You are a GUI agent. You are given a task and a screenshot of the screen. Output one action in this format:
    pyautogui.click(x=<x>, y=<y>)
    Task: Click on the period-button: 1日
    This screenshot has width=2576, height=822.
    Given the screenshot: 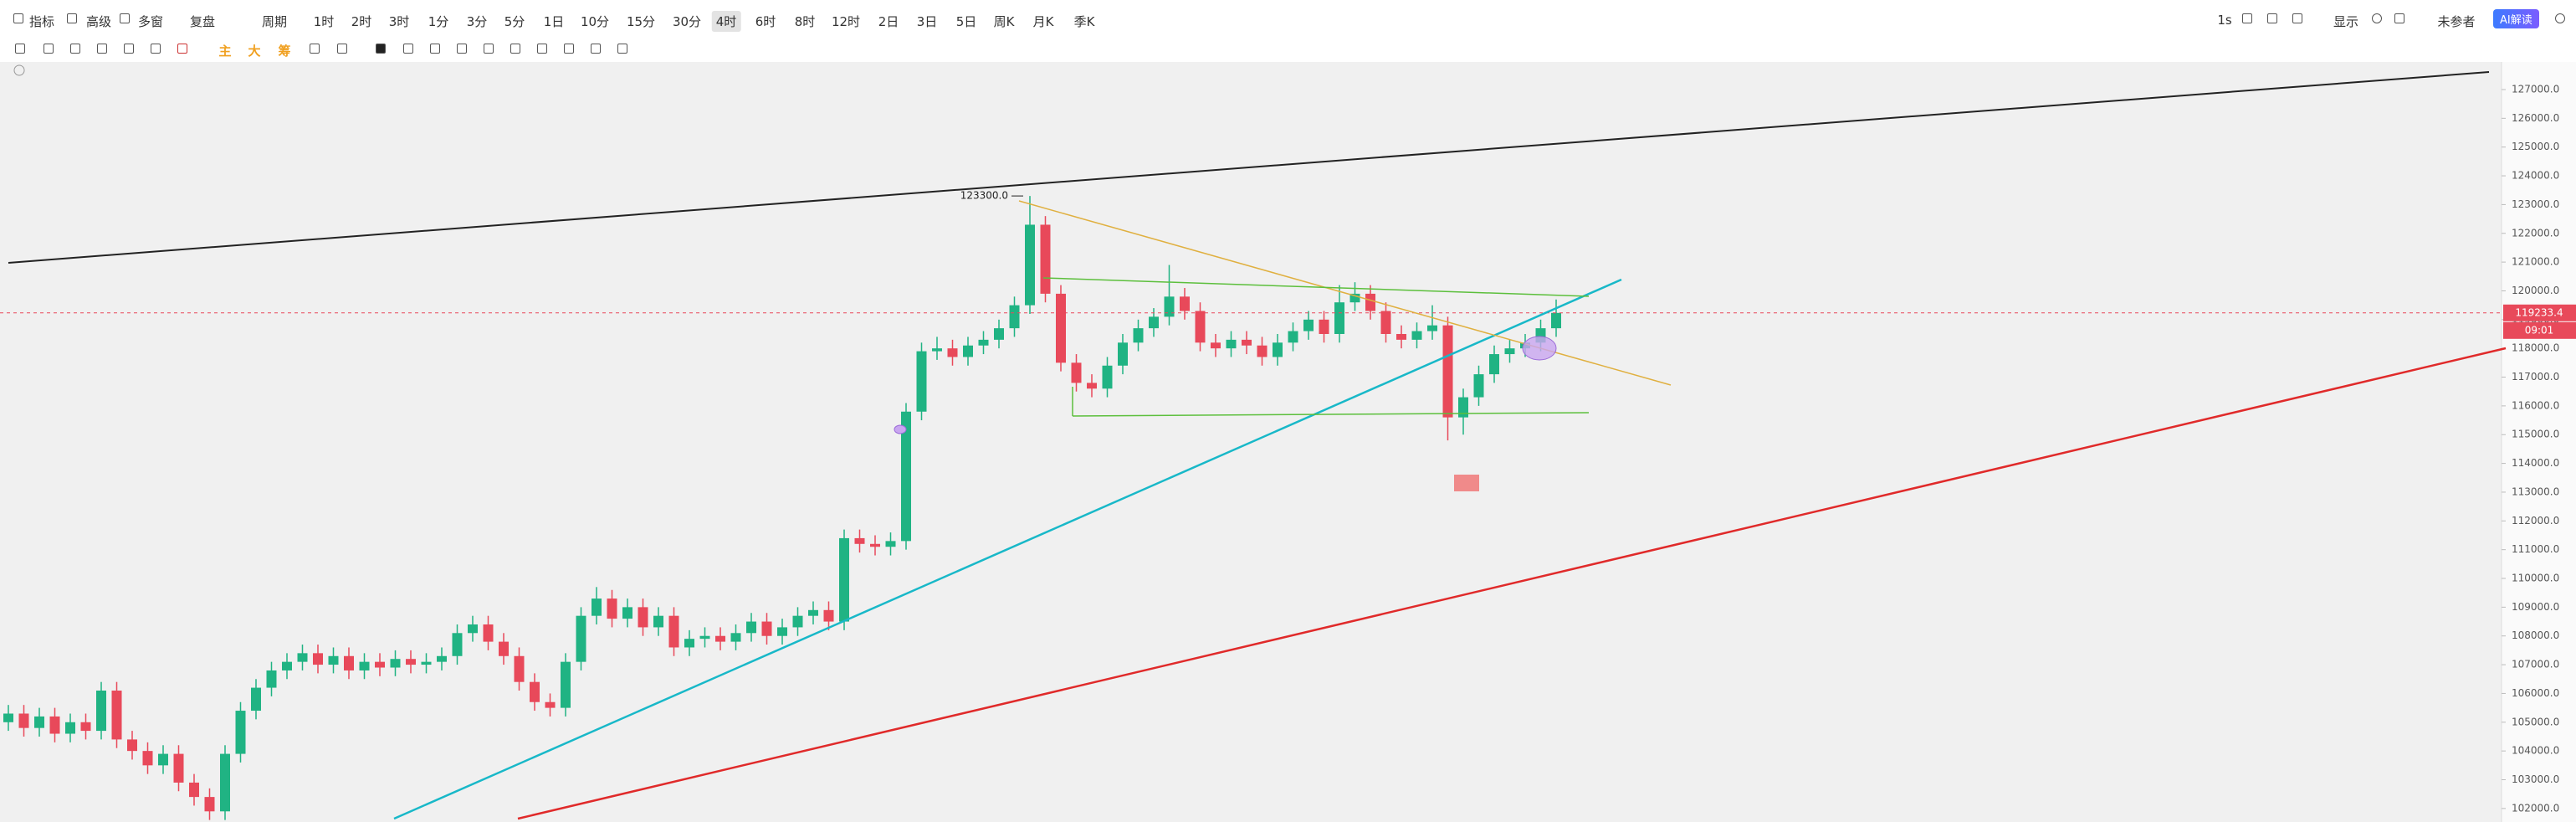 What is the action you would take?
    pyautogui.click(x=554, y=21)
    